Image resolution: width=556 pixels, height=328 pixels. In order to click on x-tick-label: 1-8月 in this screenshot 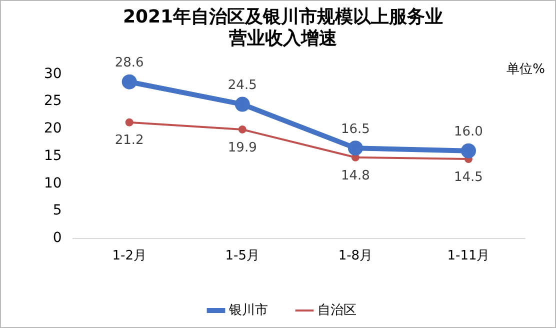, I will do `click(355, 256)`.